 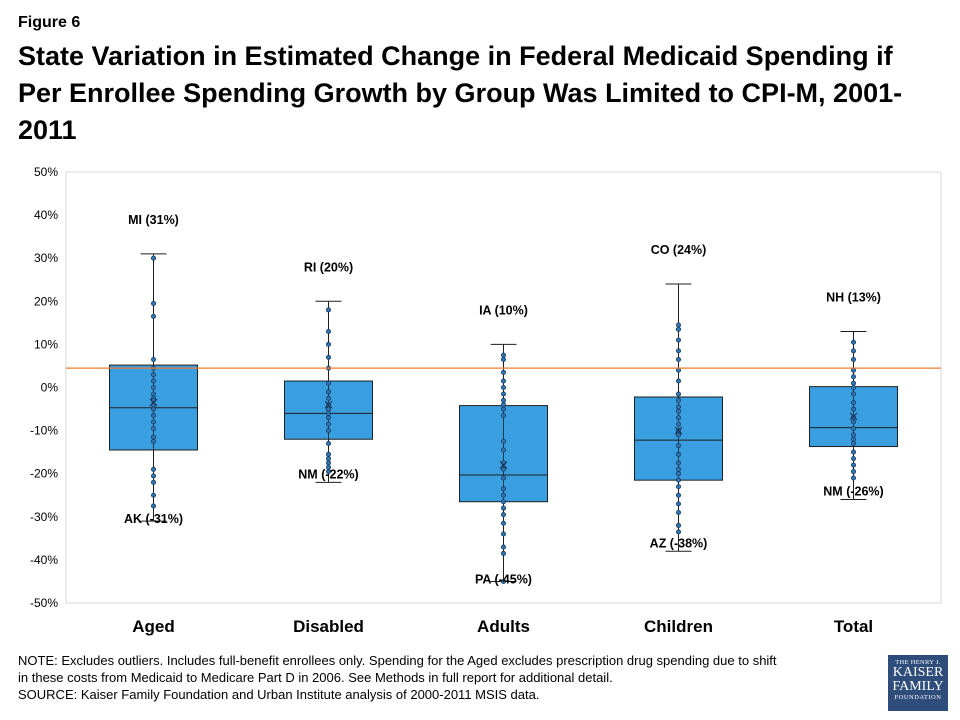 What do you see at coordinates (44, 431) in the screenshot?
I see `y-tick-label: -10%` at bounding box center [44, 431].